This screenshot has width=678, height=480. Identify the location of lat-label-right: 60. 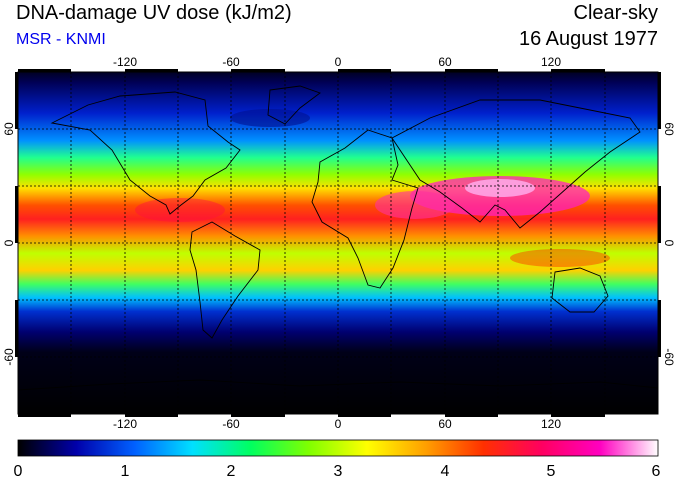
(669, 129).